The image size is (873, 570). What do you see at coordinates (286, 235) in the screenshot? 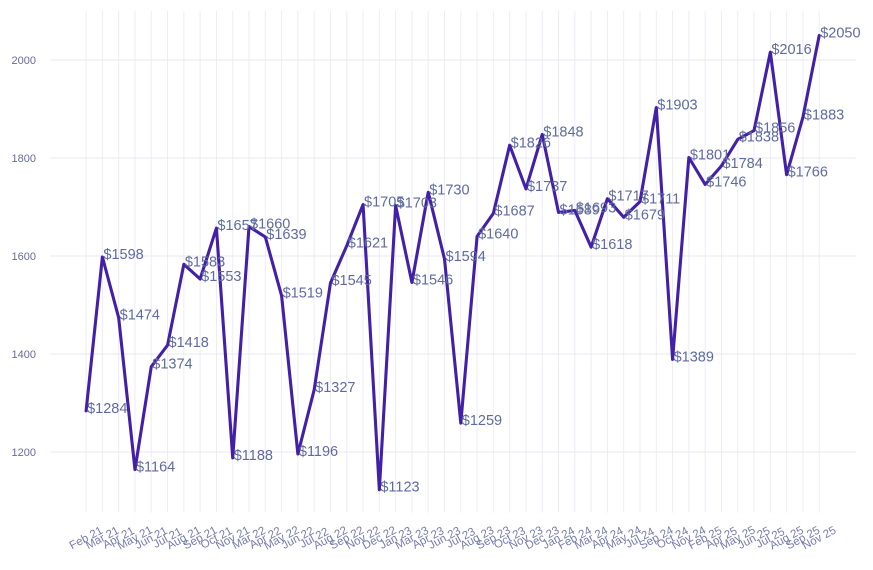
I see `svg-text: $1639` at bounding box center [286, 235].